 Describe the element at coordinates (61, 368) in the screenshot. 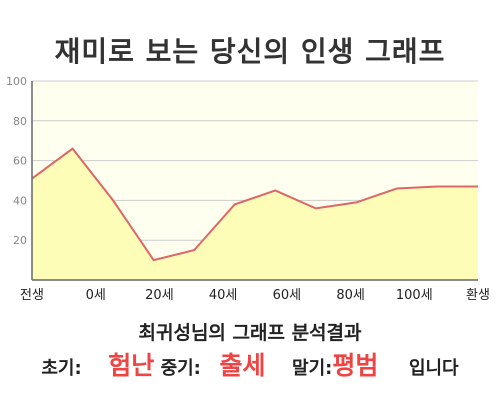

I see `early-label: 초기:` at that location.